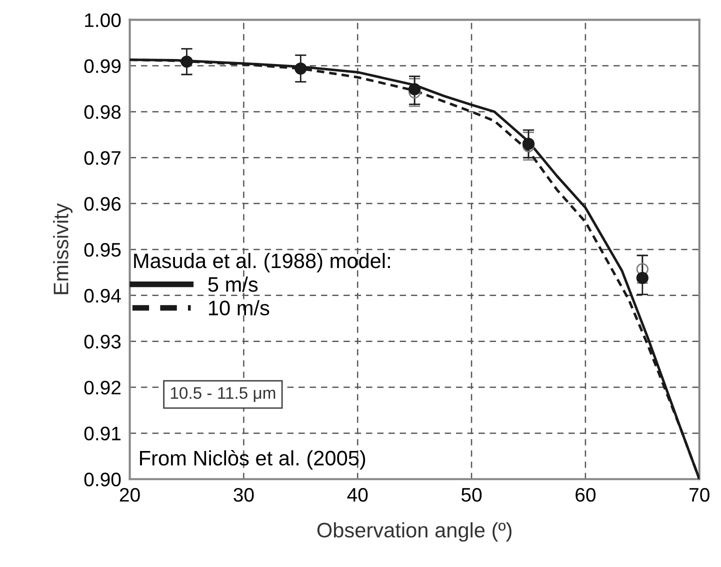 The image size is (721, 567). I want to click on y-tick-label: 0.97, so click(102, 158).